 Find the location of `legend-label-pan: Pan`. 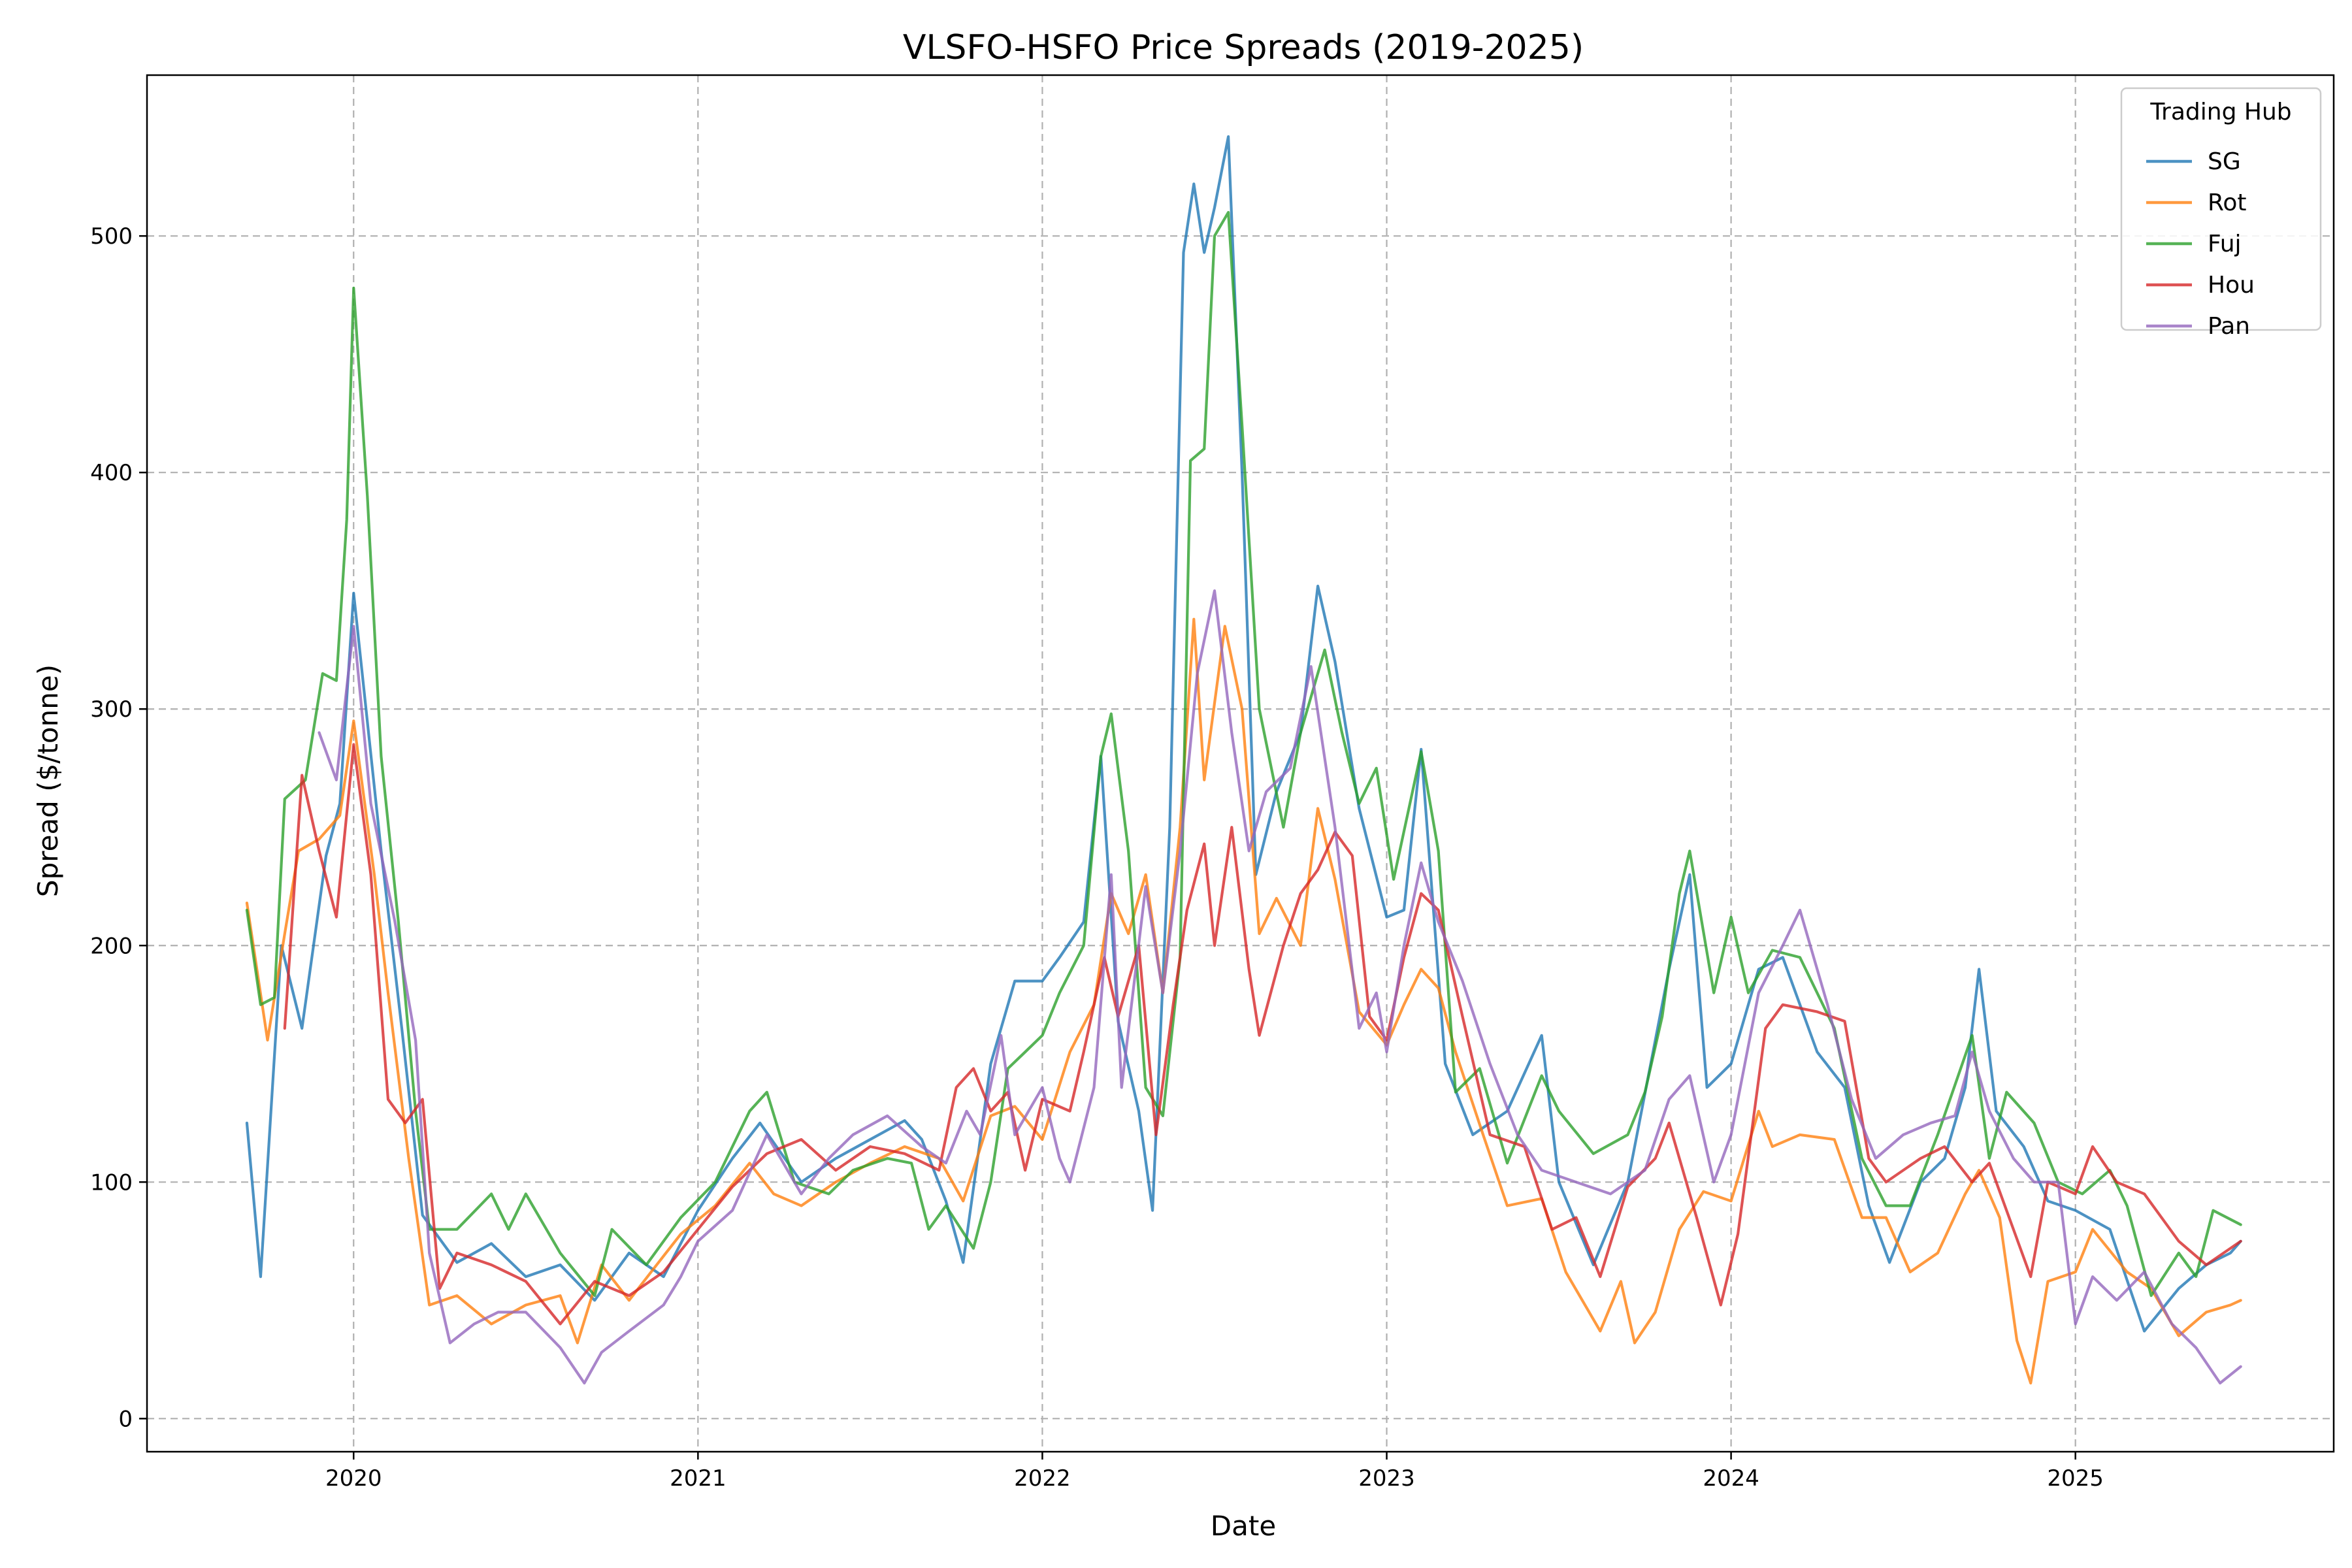

legend-label-pan: Pan is located at coordinates (2229, 326).